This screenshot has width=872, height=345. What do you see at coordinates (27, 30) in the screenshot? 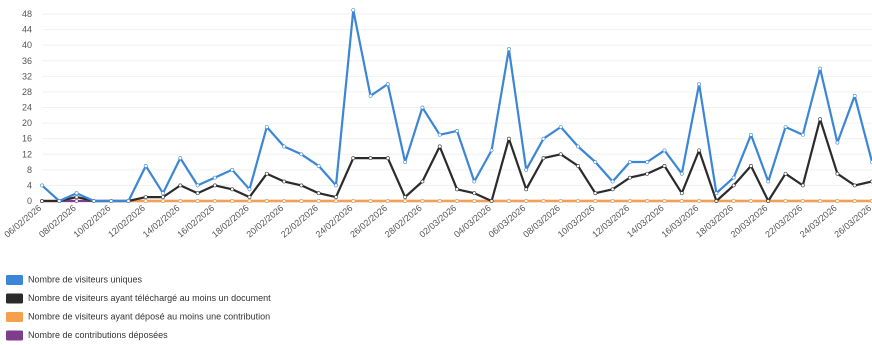
I see `y-tick-label: 44` at bounding box center [27, 30].